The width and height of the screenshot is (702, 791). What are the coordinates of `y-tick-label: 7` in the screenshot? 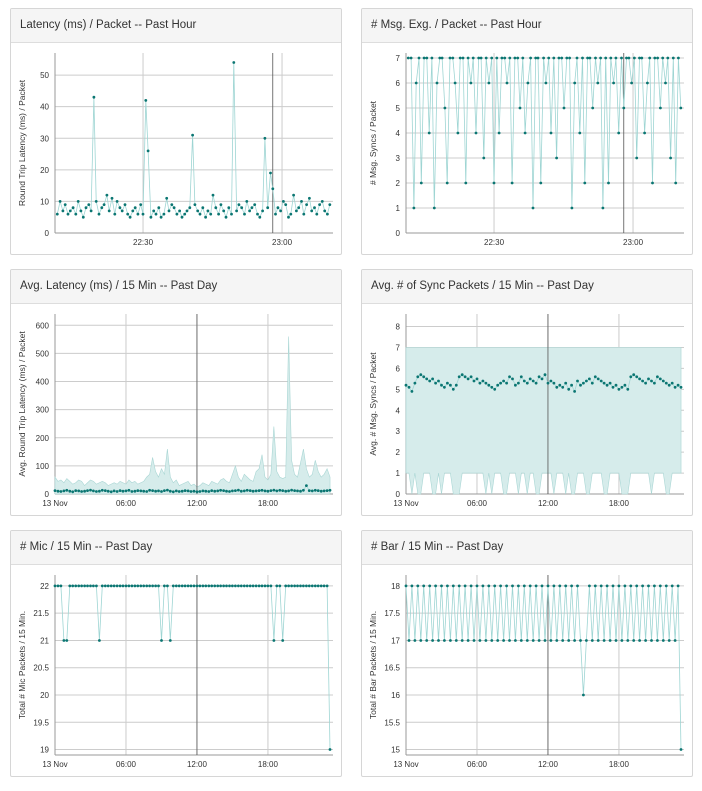 It's located at (398, 58).